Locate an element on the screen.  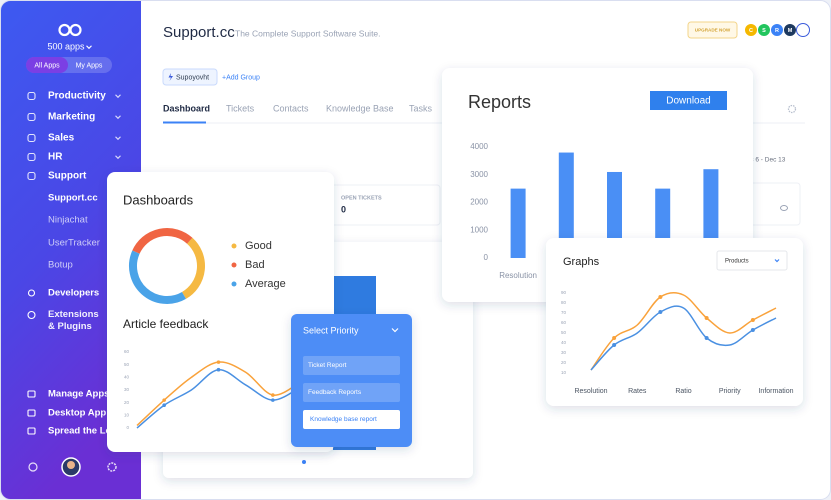
menu-item: HR is located at coordinates (55, 157).